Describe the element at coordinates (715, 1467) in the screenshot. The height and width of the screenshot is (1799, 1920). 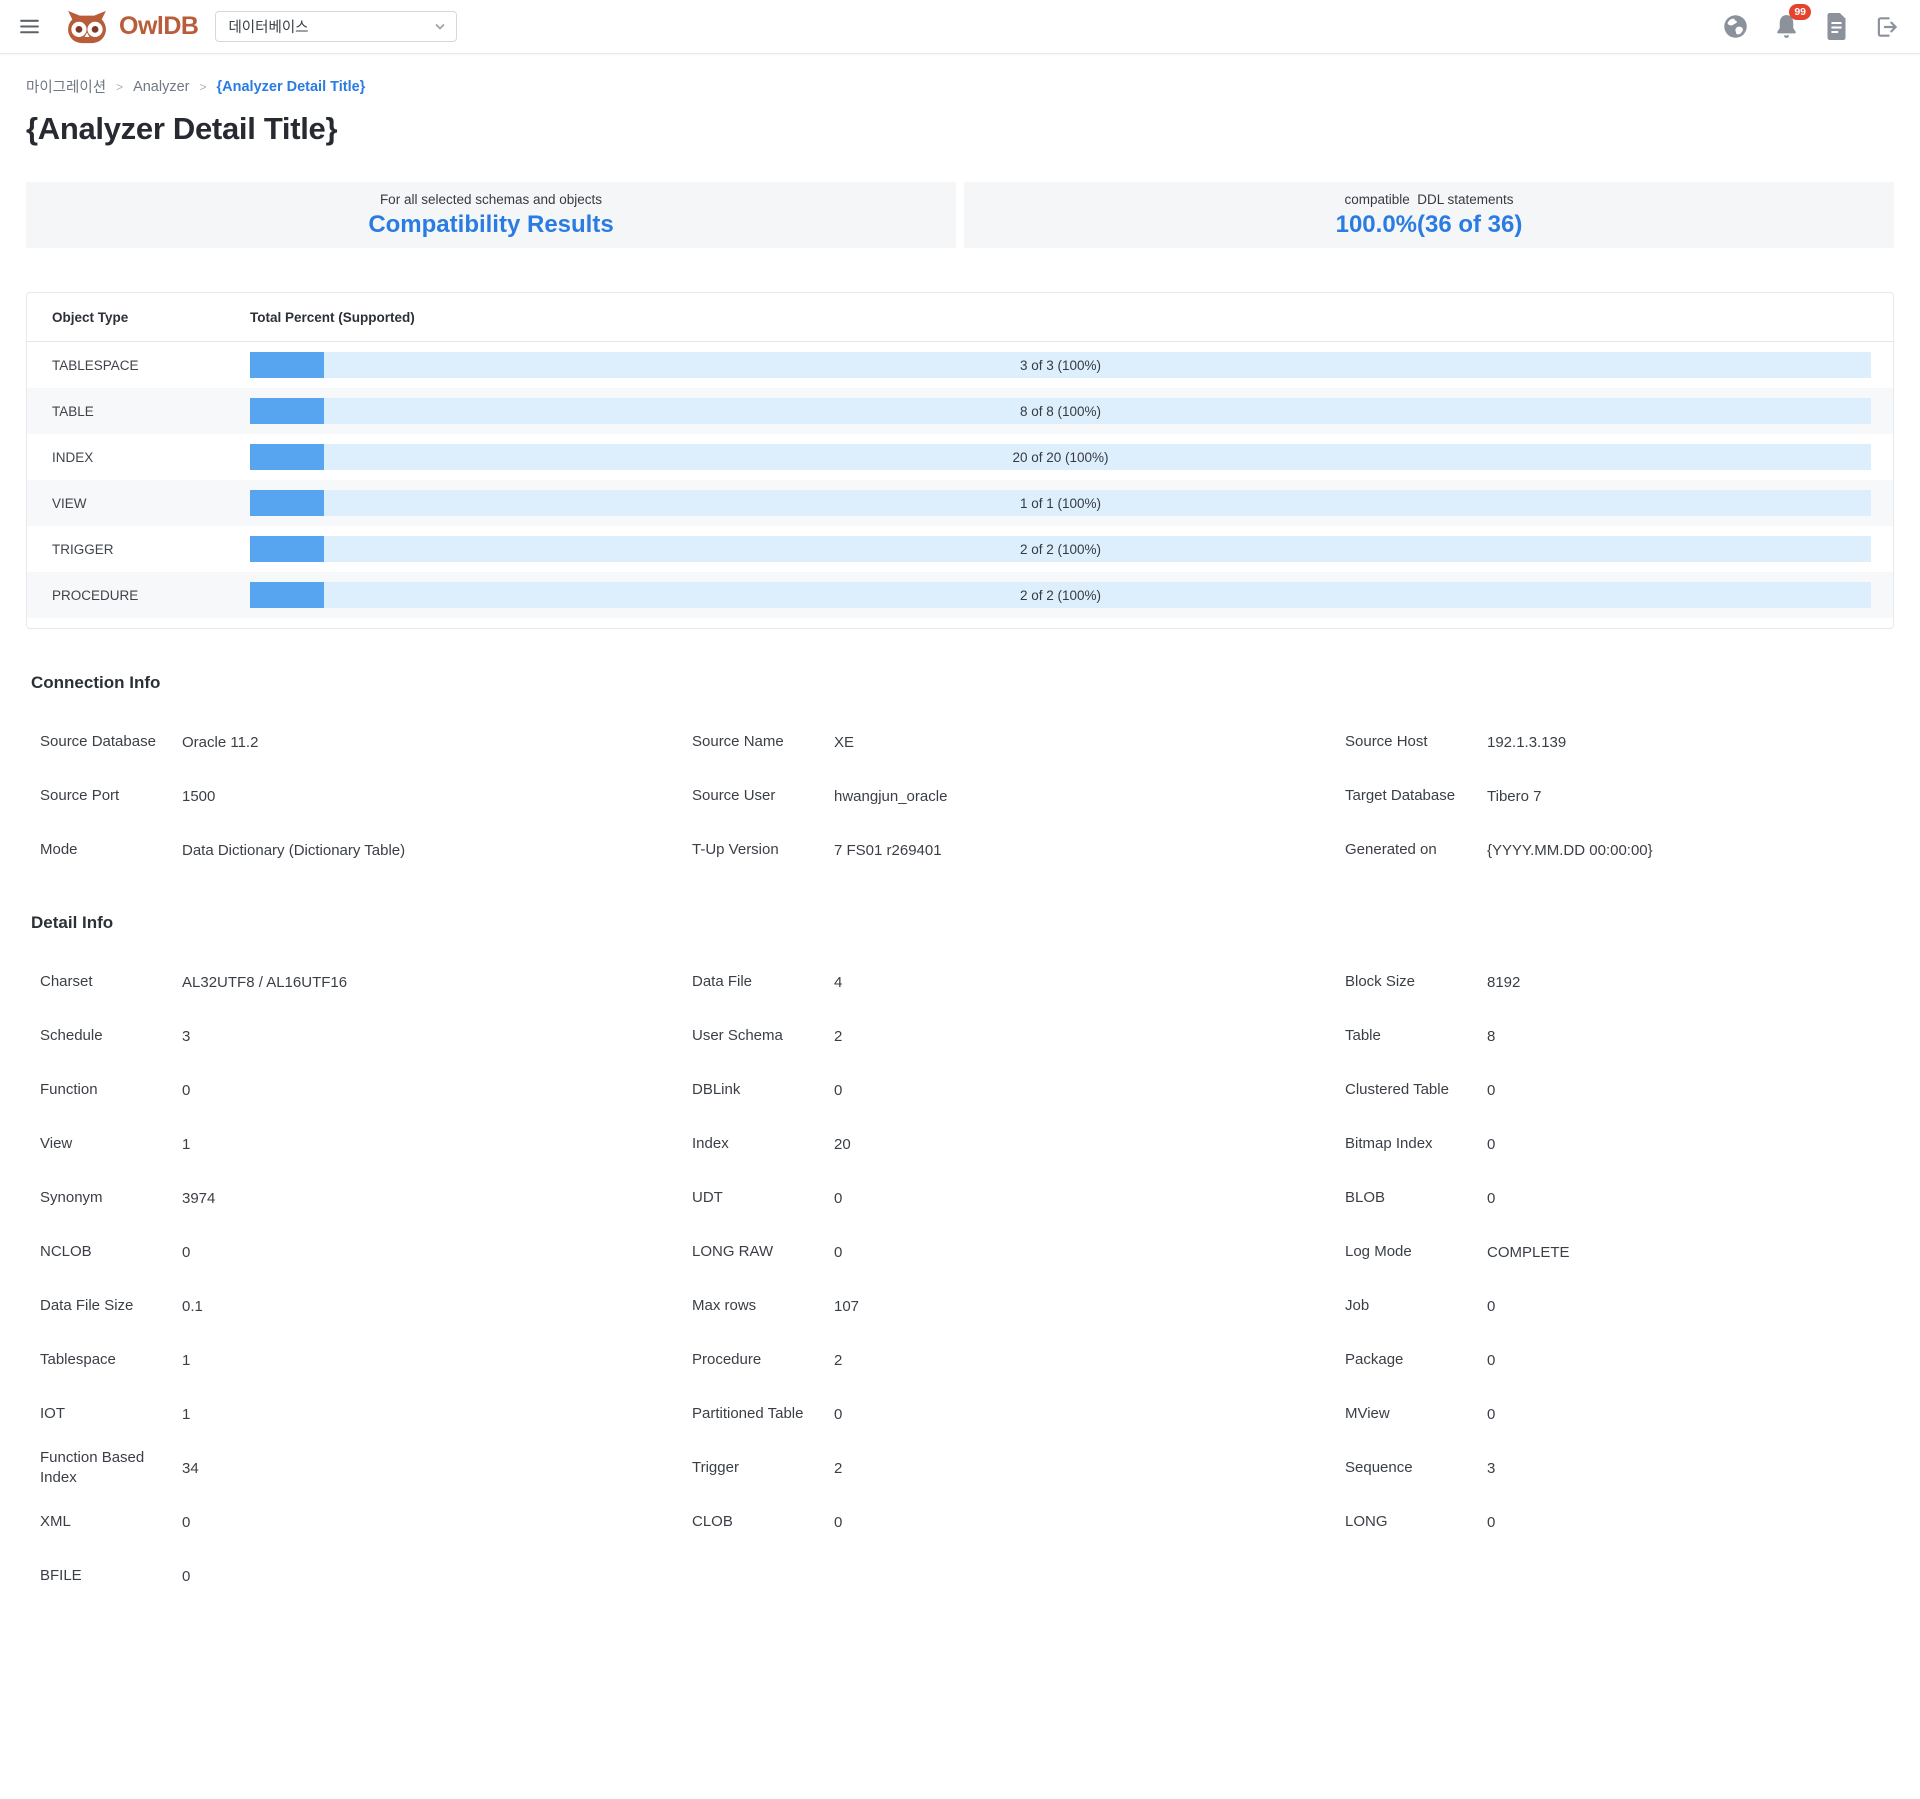
I see `info-label: Trigger` at that location.